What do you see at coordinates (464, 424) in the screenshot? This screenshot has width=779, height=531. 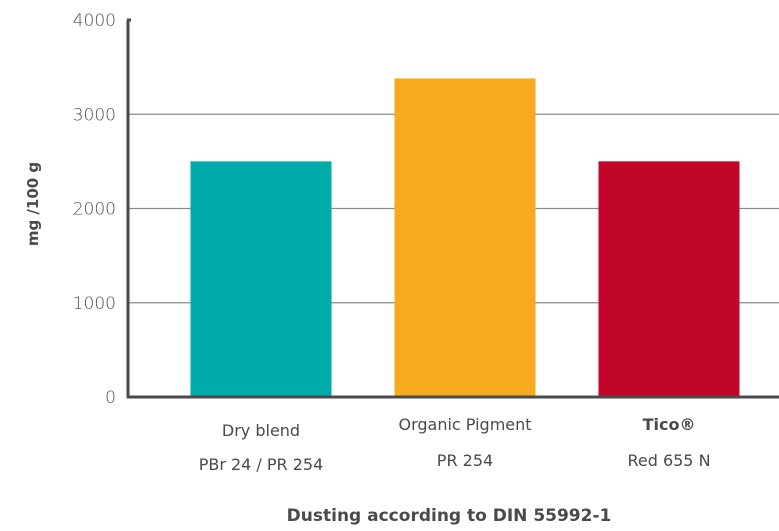 I see `category-label: Organic Pigment` at bounding box center [464, 424].